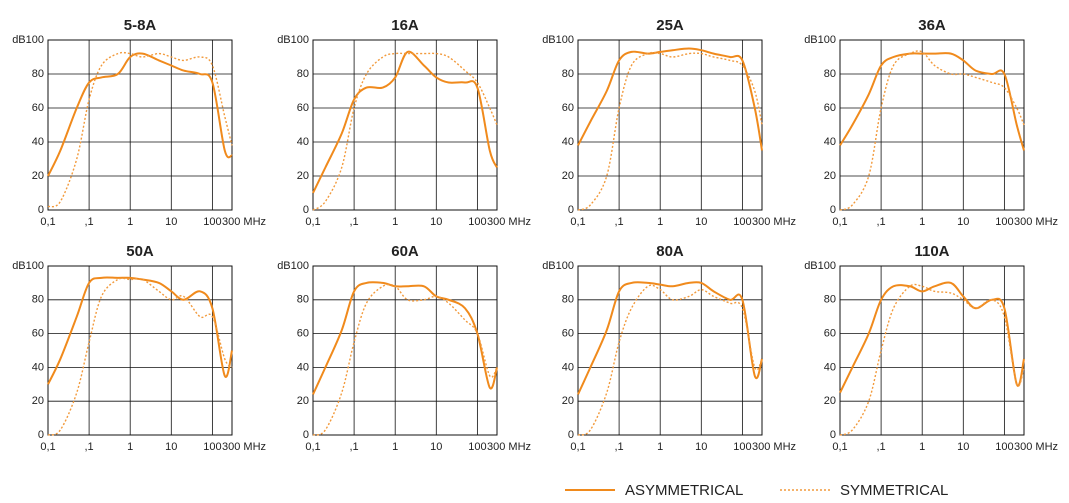  Describe the element at coordinates (684, 490) in the screenshot. I see `legend-label: ASYMMETRICAL` at that location.